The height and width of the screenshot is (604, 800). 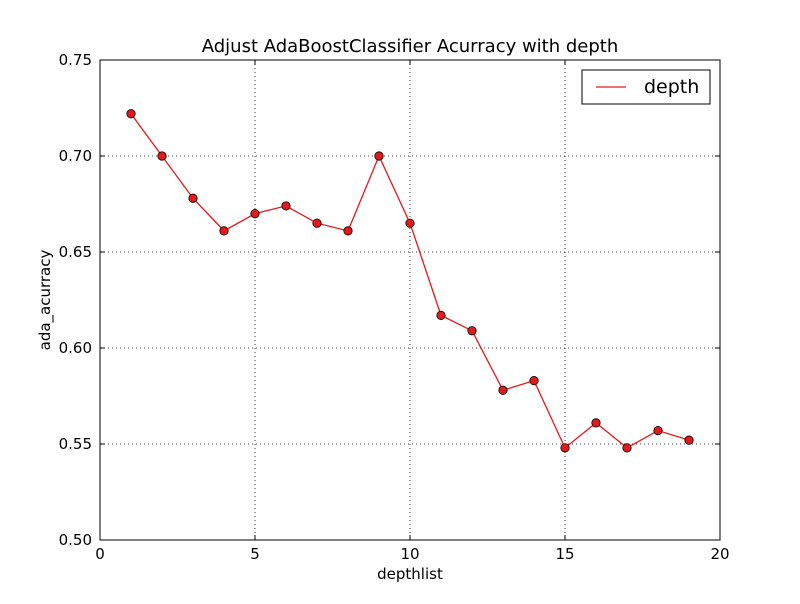 I want to click on y-tick-label: 0.65, so click(x=75, y=252).